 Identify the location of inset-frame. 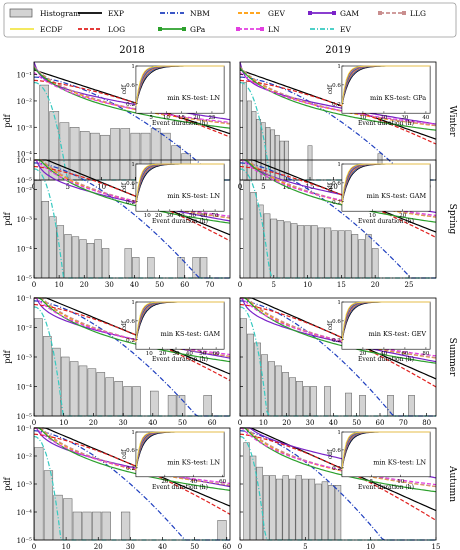
(180, 325).